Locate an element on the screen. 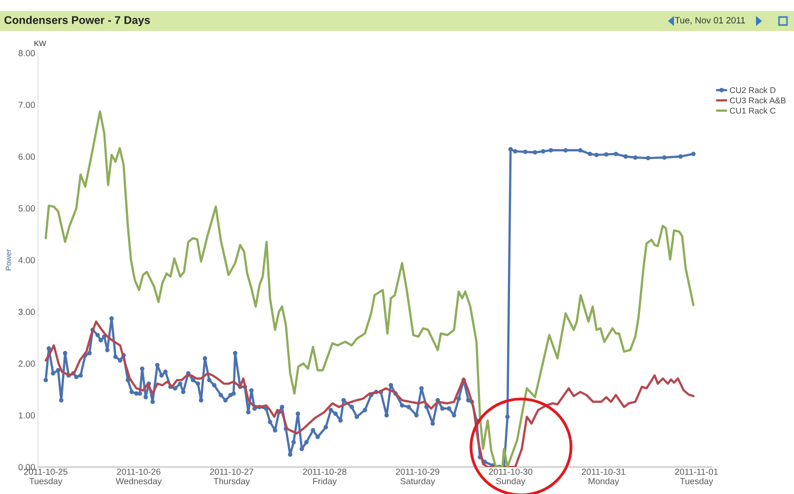  y-tick-label: 0.00 is located at coordinates (26, 467).